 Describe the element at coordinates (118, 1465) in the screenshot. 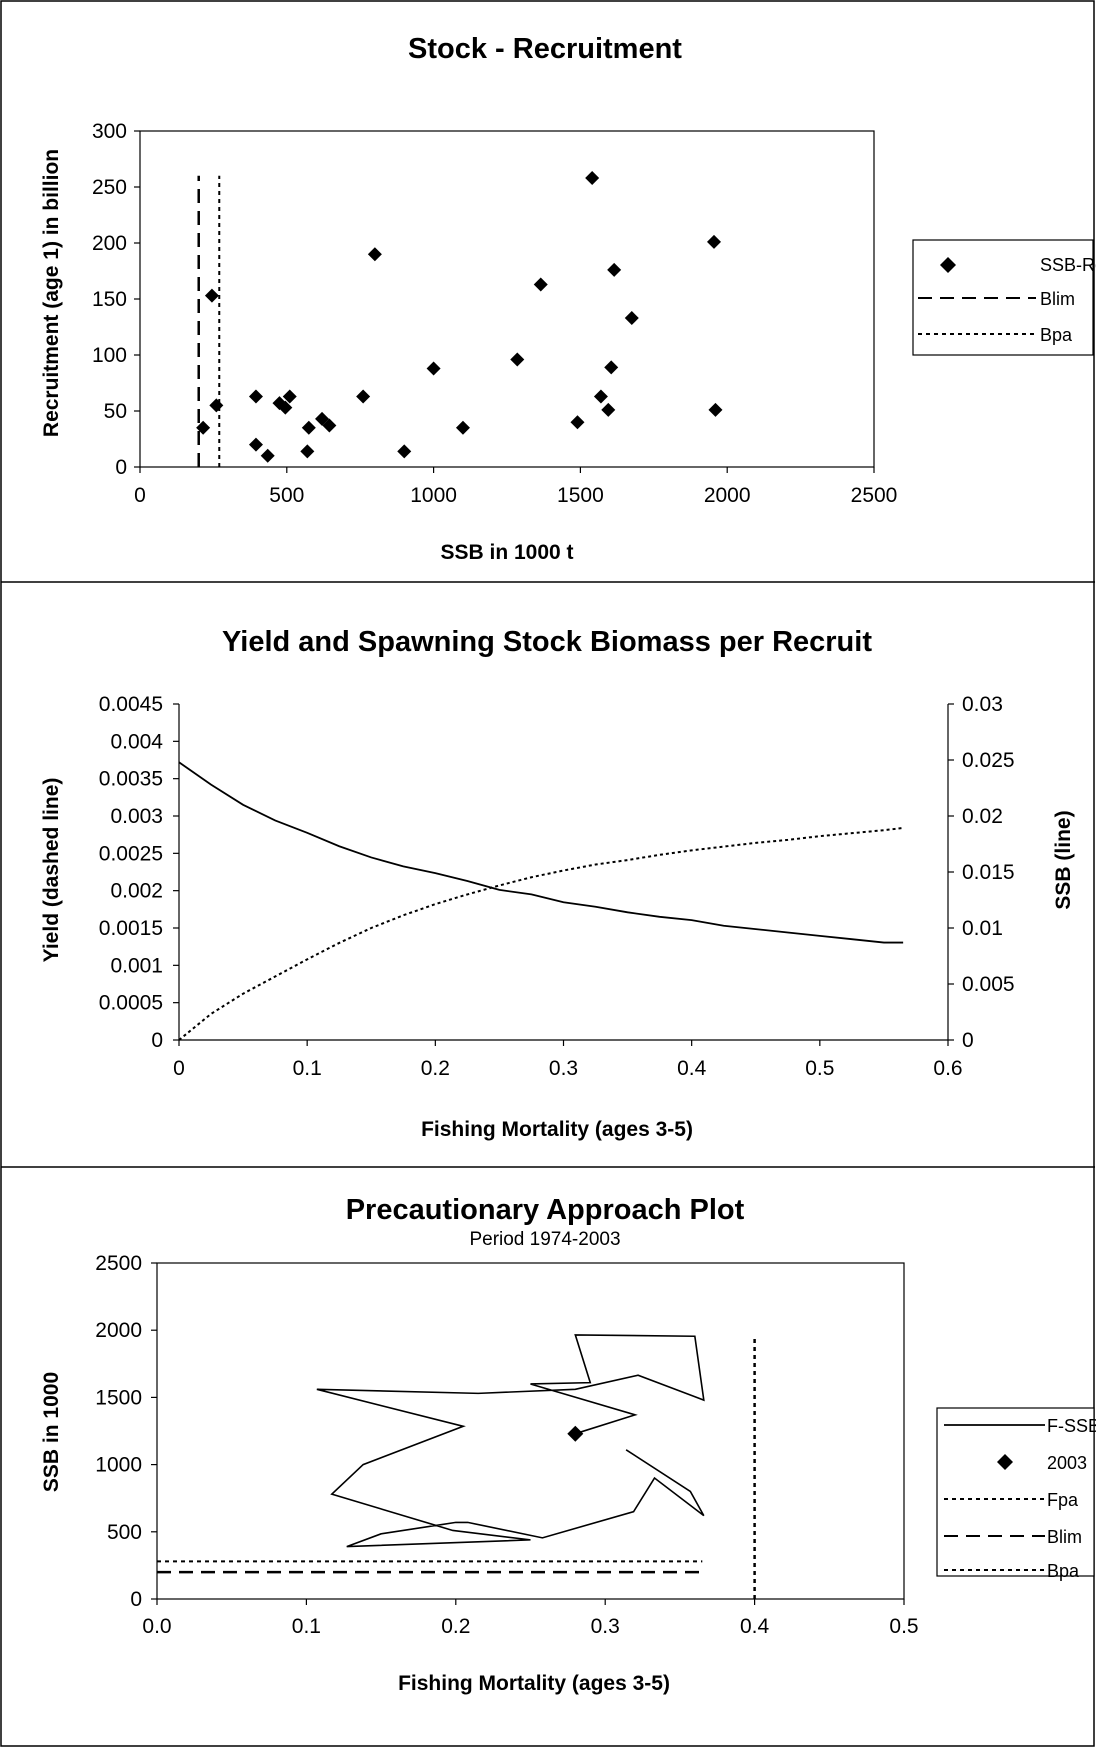

I see `y-tick-label: 1000` at that location.